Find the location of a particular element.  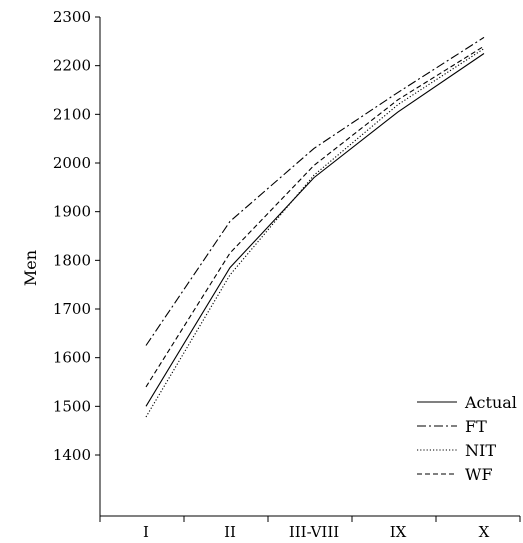

y-tick-label: 1400 is located at coordinates (72, 455).